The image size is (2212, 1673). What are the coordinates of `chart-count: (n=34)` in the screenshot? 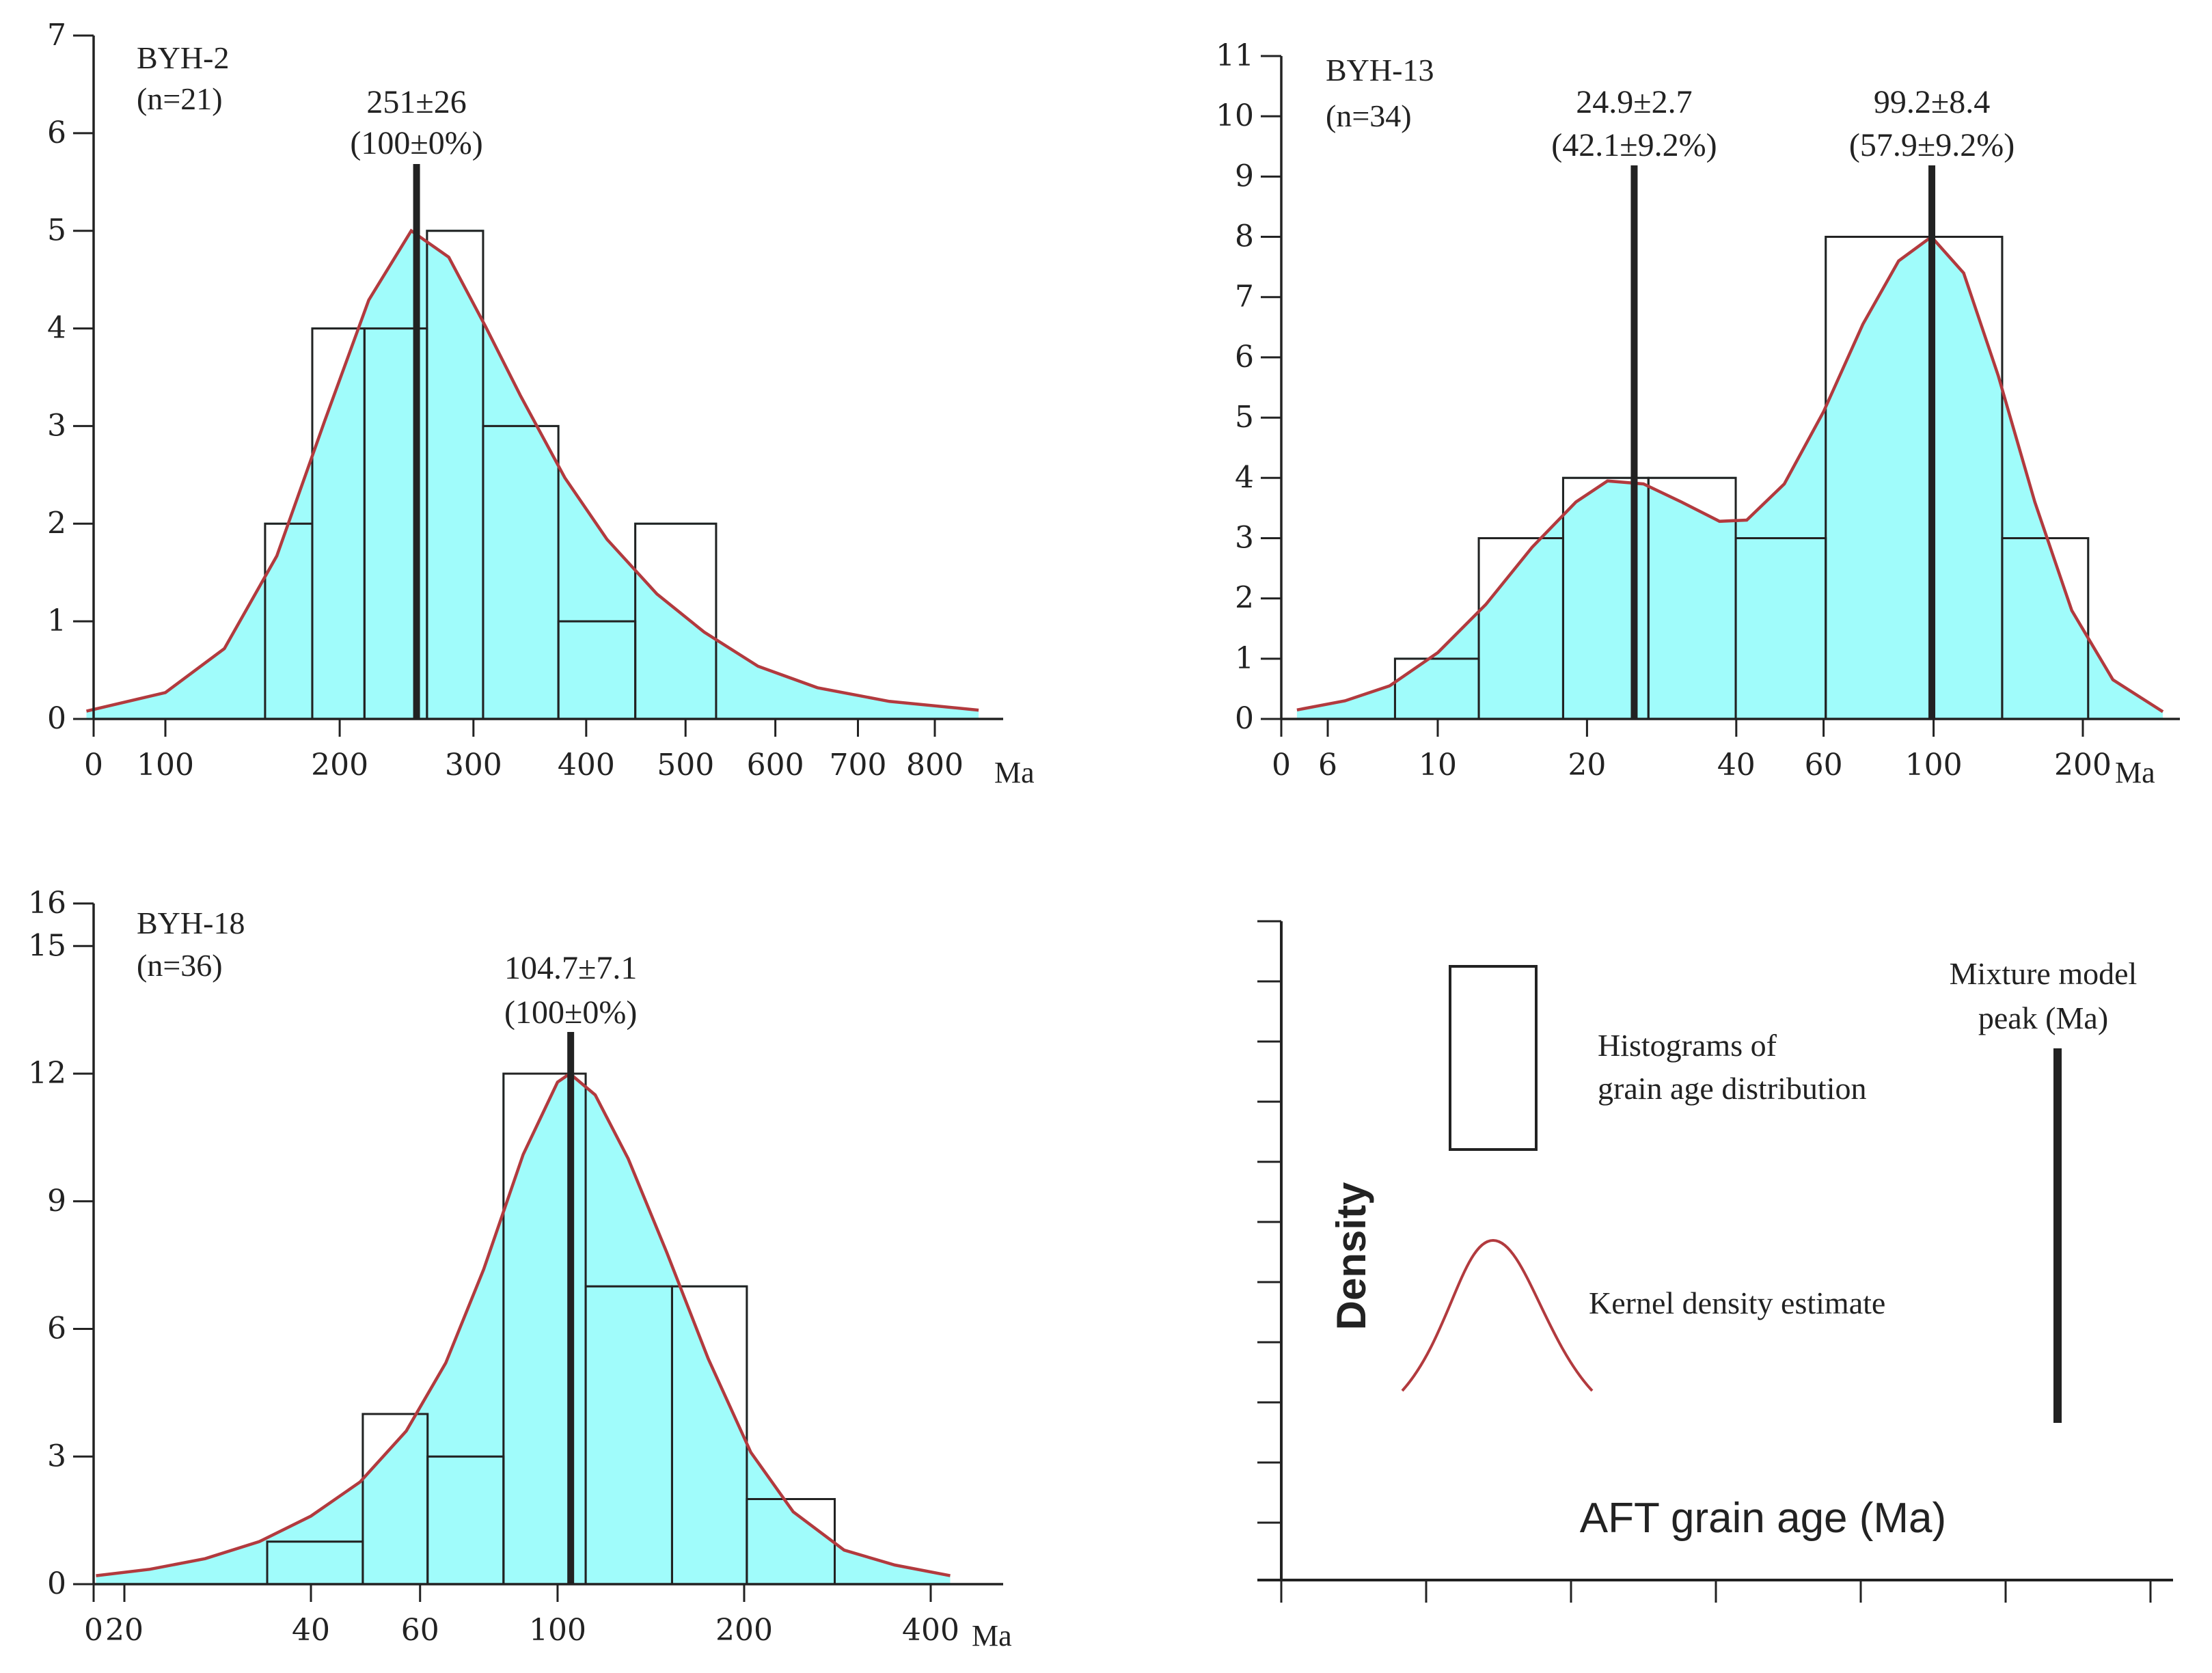 It's located at (1369, 115).